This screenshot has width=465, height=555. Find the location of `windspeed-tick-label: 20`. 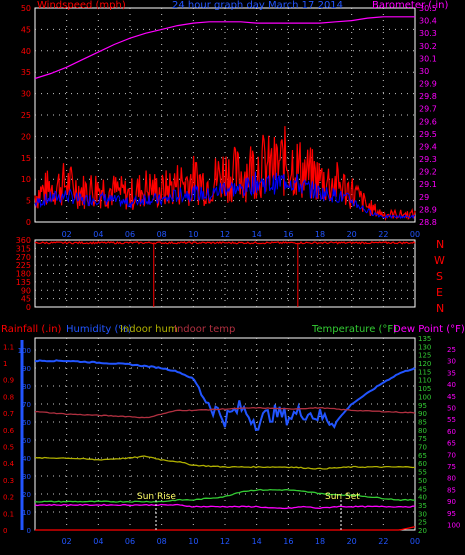

windspeed-tick-label: 20 is located at coordinates (26, 136).